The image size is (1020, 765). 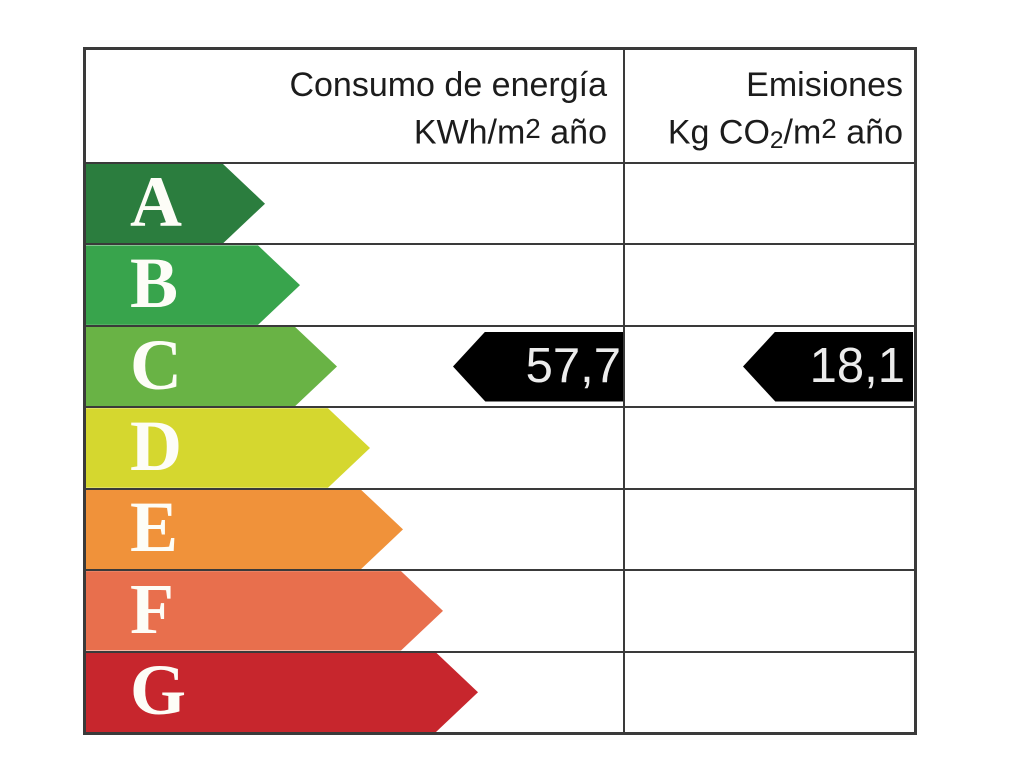 What do you see at coordinates (346, 131) in the screenshot?
I see `consumption-unit: KWh/m2 año` at bounding box center [346, 131].